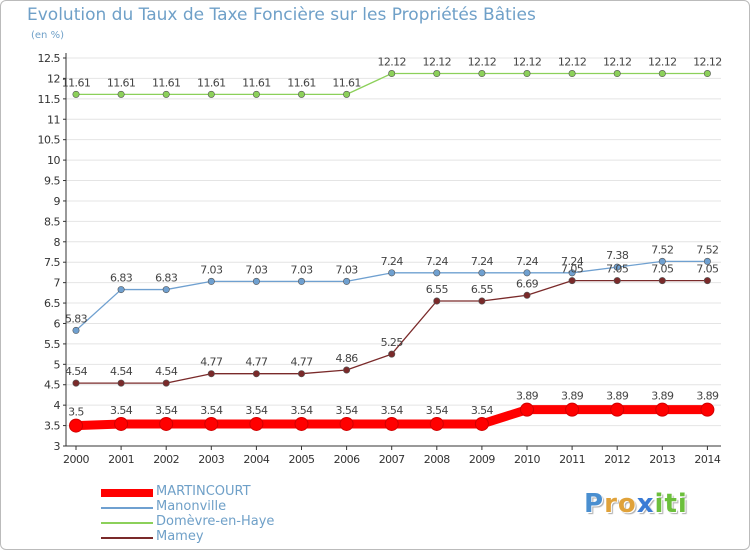  I want to click on data-label: 3.5, so click(76, 412).